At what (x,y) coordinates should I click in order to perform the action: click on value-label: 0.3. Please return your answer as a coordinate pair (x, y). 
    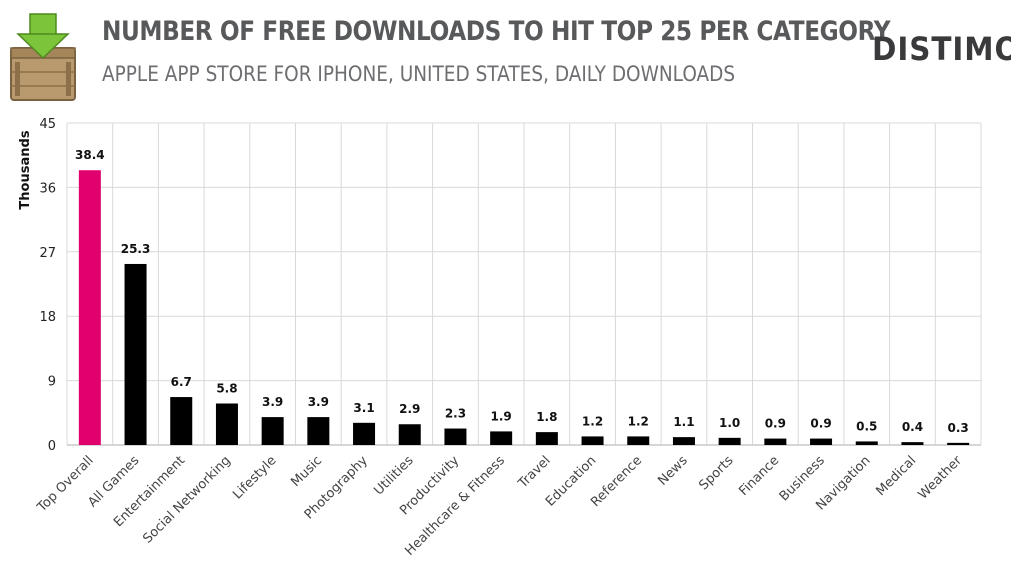
    Looking at the image, I should click on (958, 428).